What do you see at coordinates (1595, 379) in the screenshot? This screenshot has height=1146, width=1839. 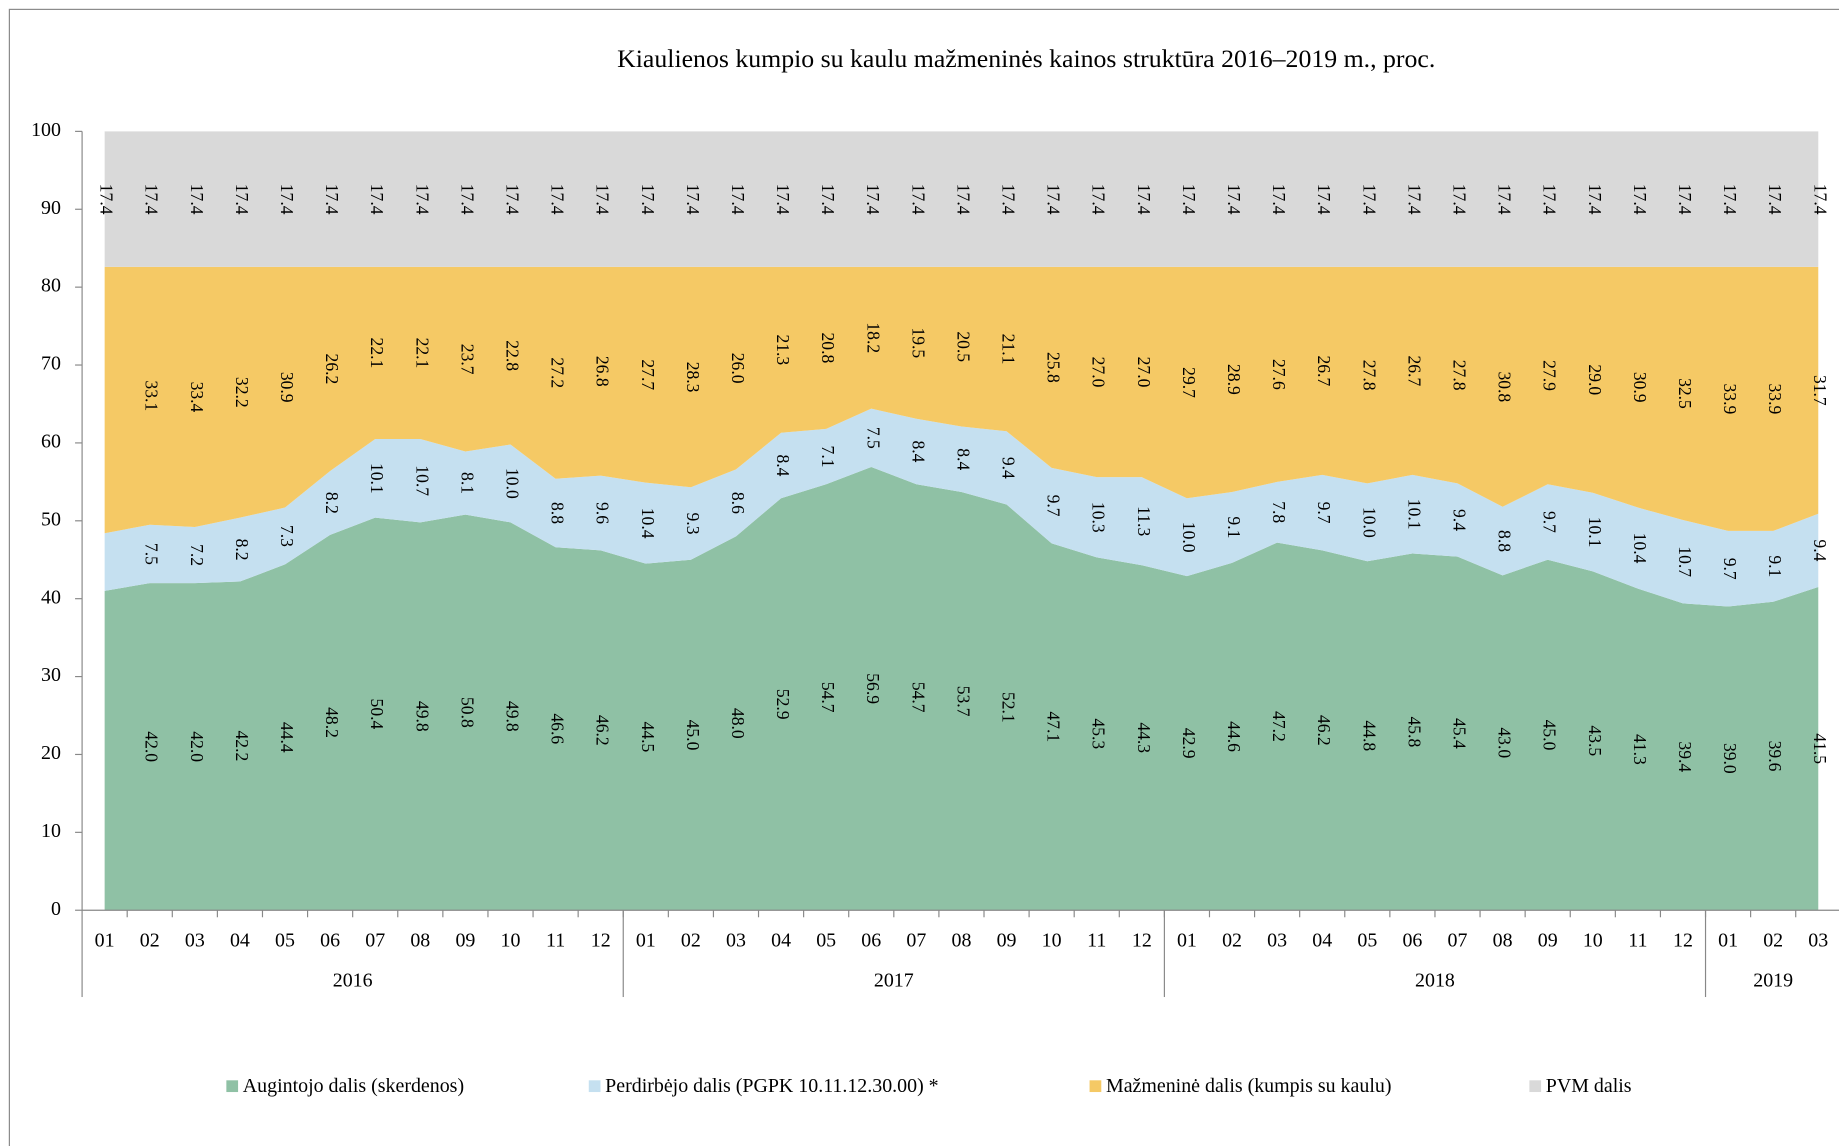 I see `value-label: 29.0` at bounding box center [1595, 379].